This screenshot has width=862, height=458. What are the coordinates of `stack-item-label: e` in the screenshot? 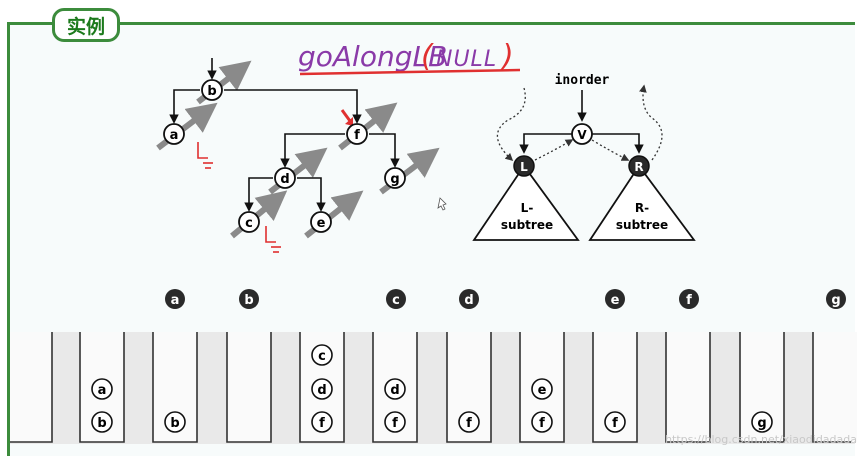 It's located at (542, 390).